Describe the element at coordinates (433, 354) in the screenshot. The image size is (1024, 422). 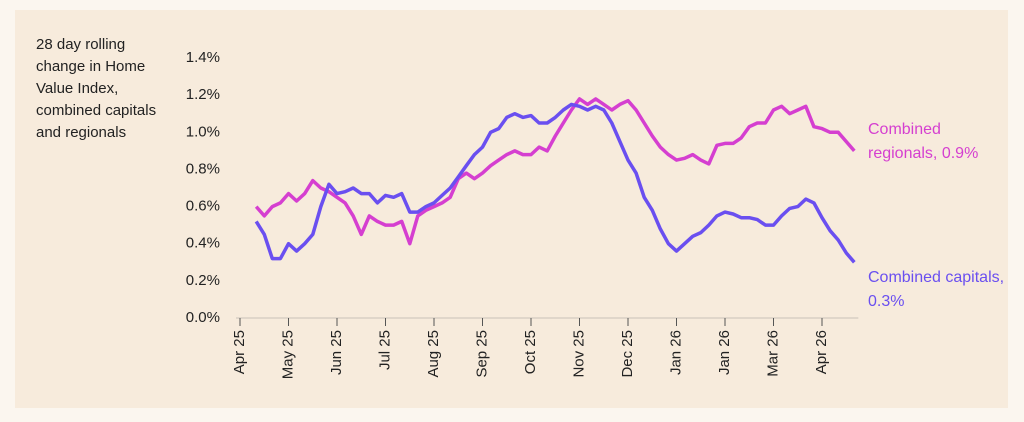
I see `x-tick-label: Aug 25` at that location.